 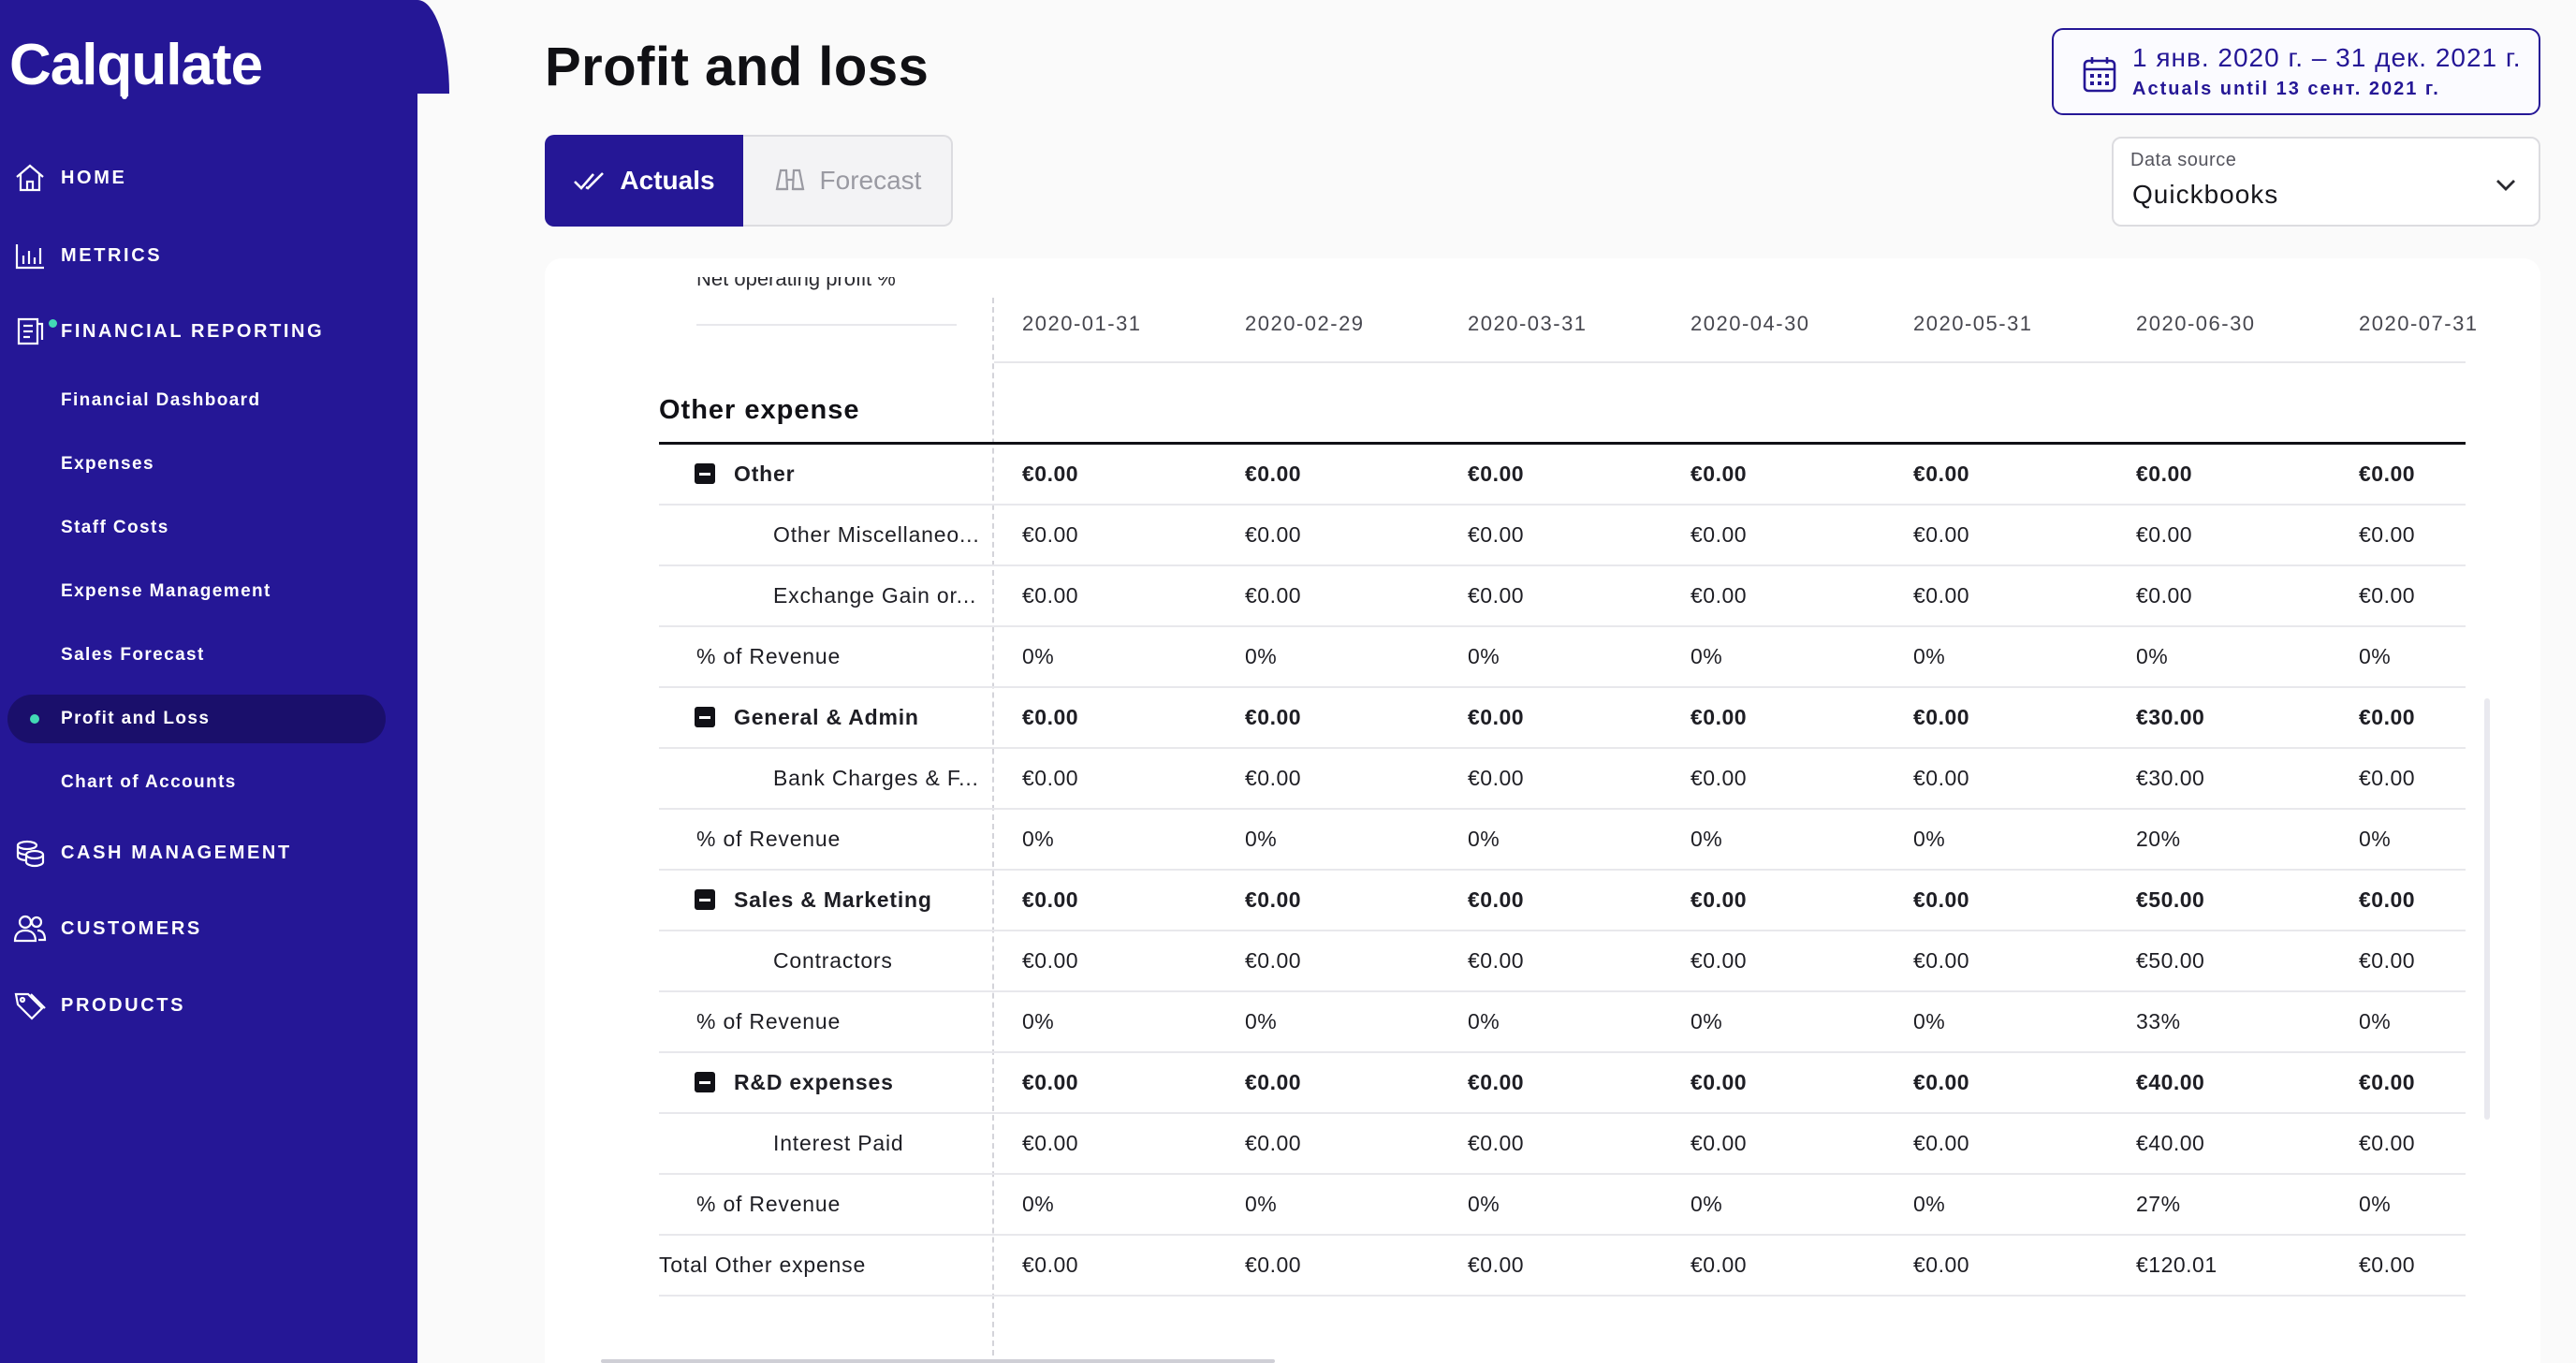 I want to click on sidebar-curve, so click(x=433, y=47).